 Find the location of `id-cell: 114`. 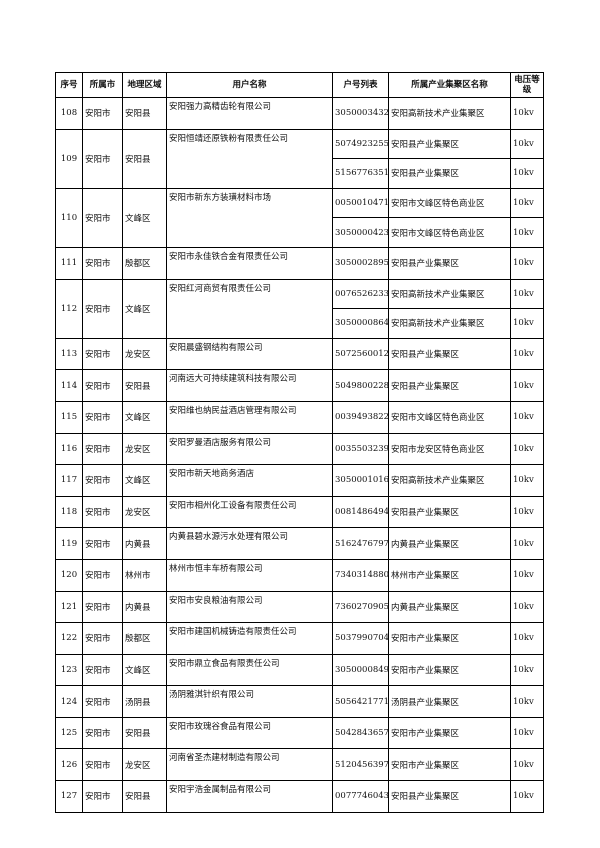

id-cell: 114 is located at coordinates (69, 385).